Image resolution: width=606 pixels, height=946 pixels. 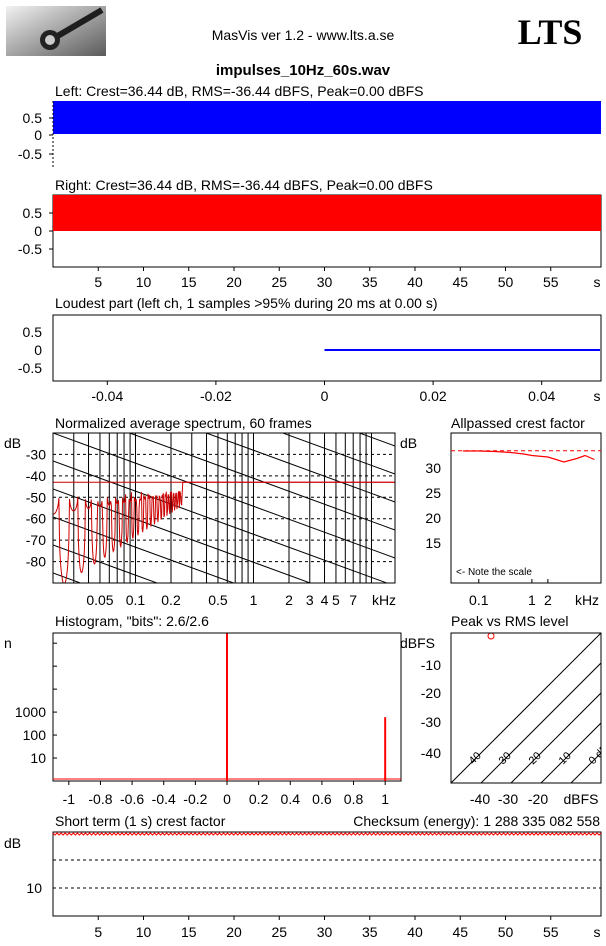 I want to click on left-ytick-label: -0.5, so click(x=30, y=154).